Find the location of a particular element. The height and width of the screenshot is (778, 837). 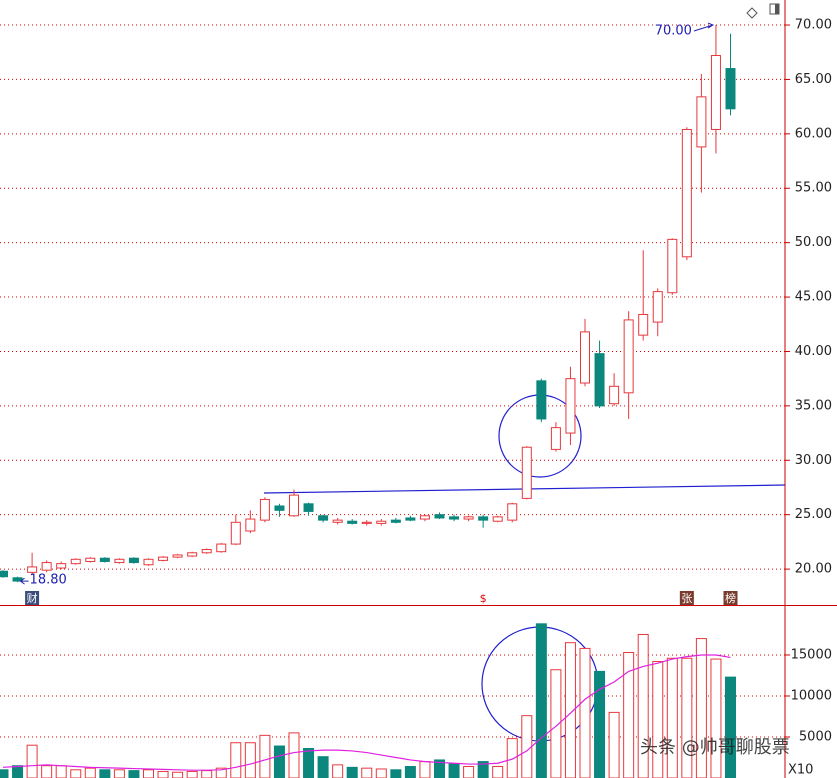

y-tick-label: 35.00 is located at coordinates (813, 405).